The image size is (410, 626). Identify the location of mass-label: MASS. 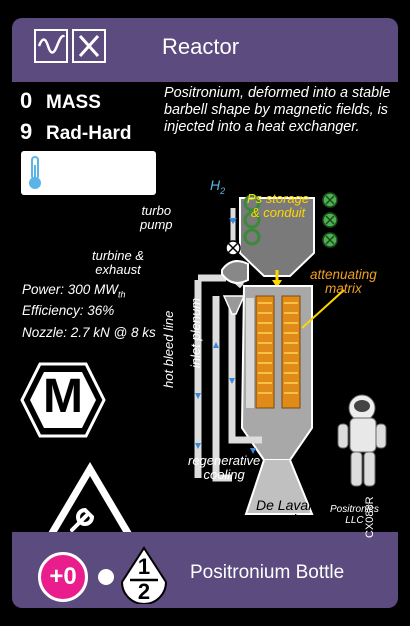
(73, 102).